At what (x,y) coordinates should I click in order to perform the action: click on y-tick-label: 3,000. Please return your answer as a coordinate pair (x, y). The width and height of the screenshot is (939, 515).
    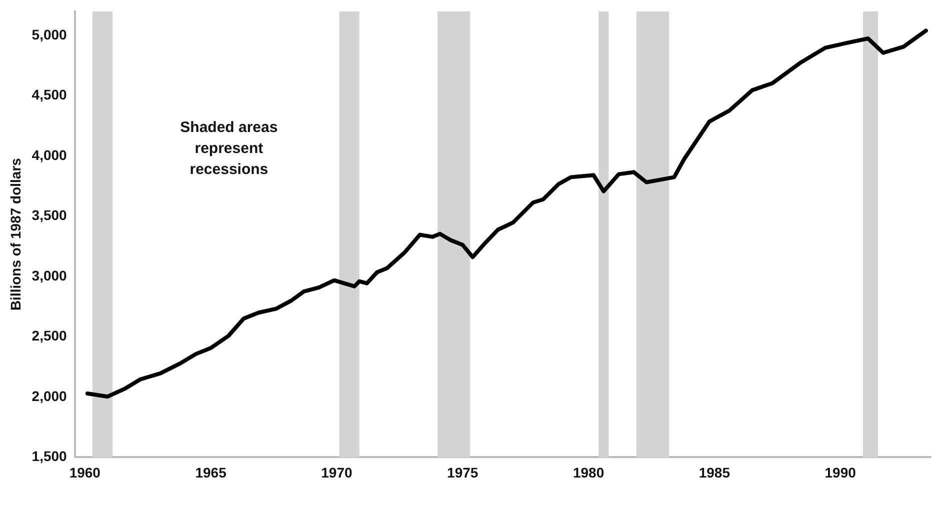
    Looking at the image, I should click on (50, 275).